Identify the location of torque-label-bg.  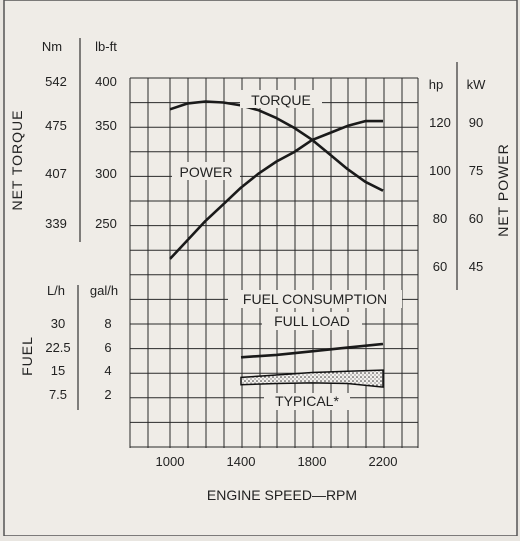
(281, 99).